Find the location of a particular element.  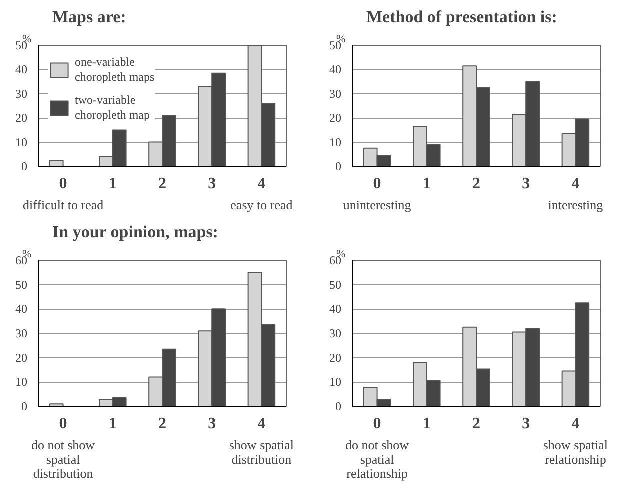

text: difficult to read is located at coordinates (63, 205).